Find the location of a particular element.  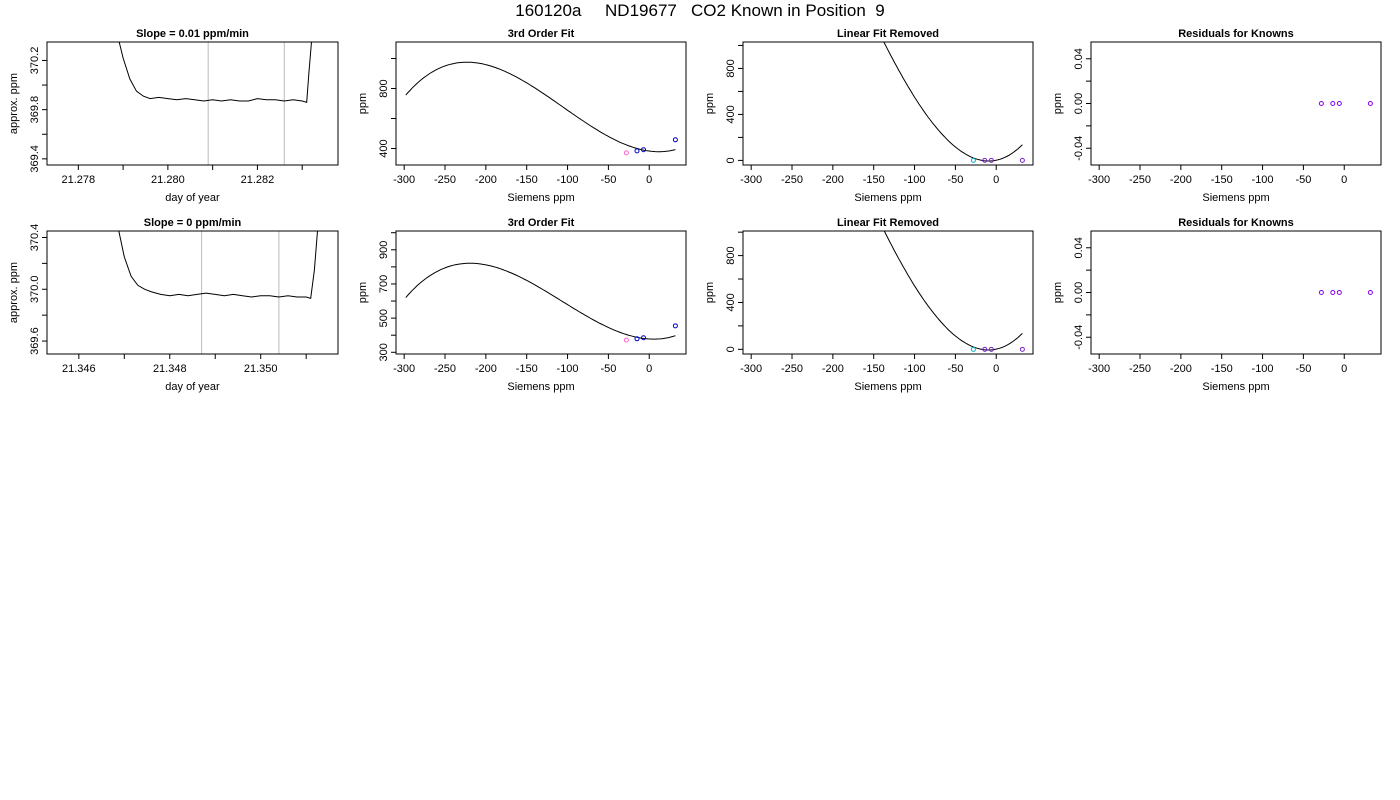

x-tick-label: 21.346 is located at coordinates (79, 369).